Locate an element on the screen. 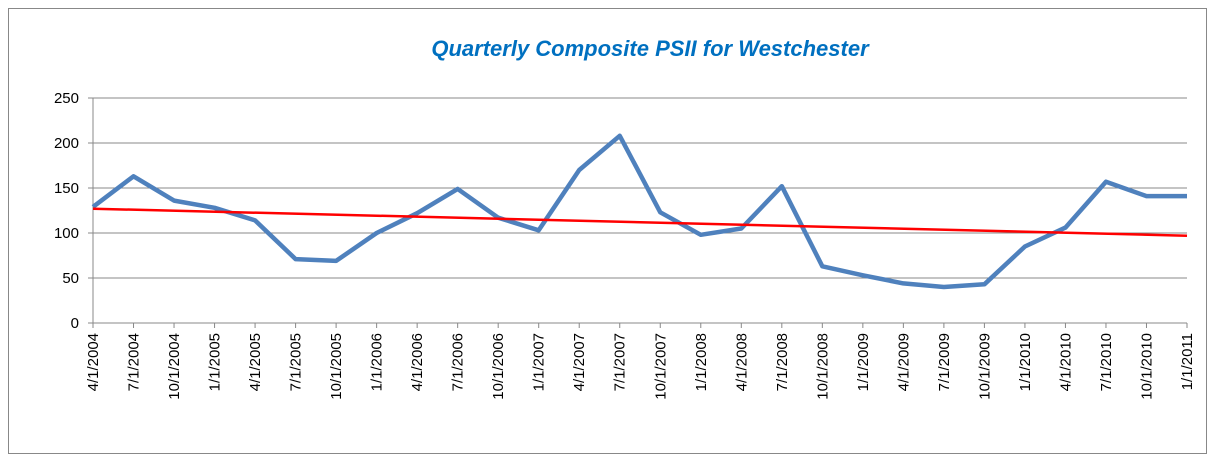  x-tick-label: 4/1/2007 is located at coordinates (579, 362).